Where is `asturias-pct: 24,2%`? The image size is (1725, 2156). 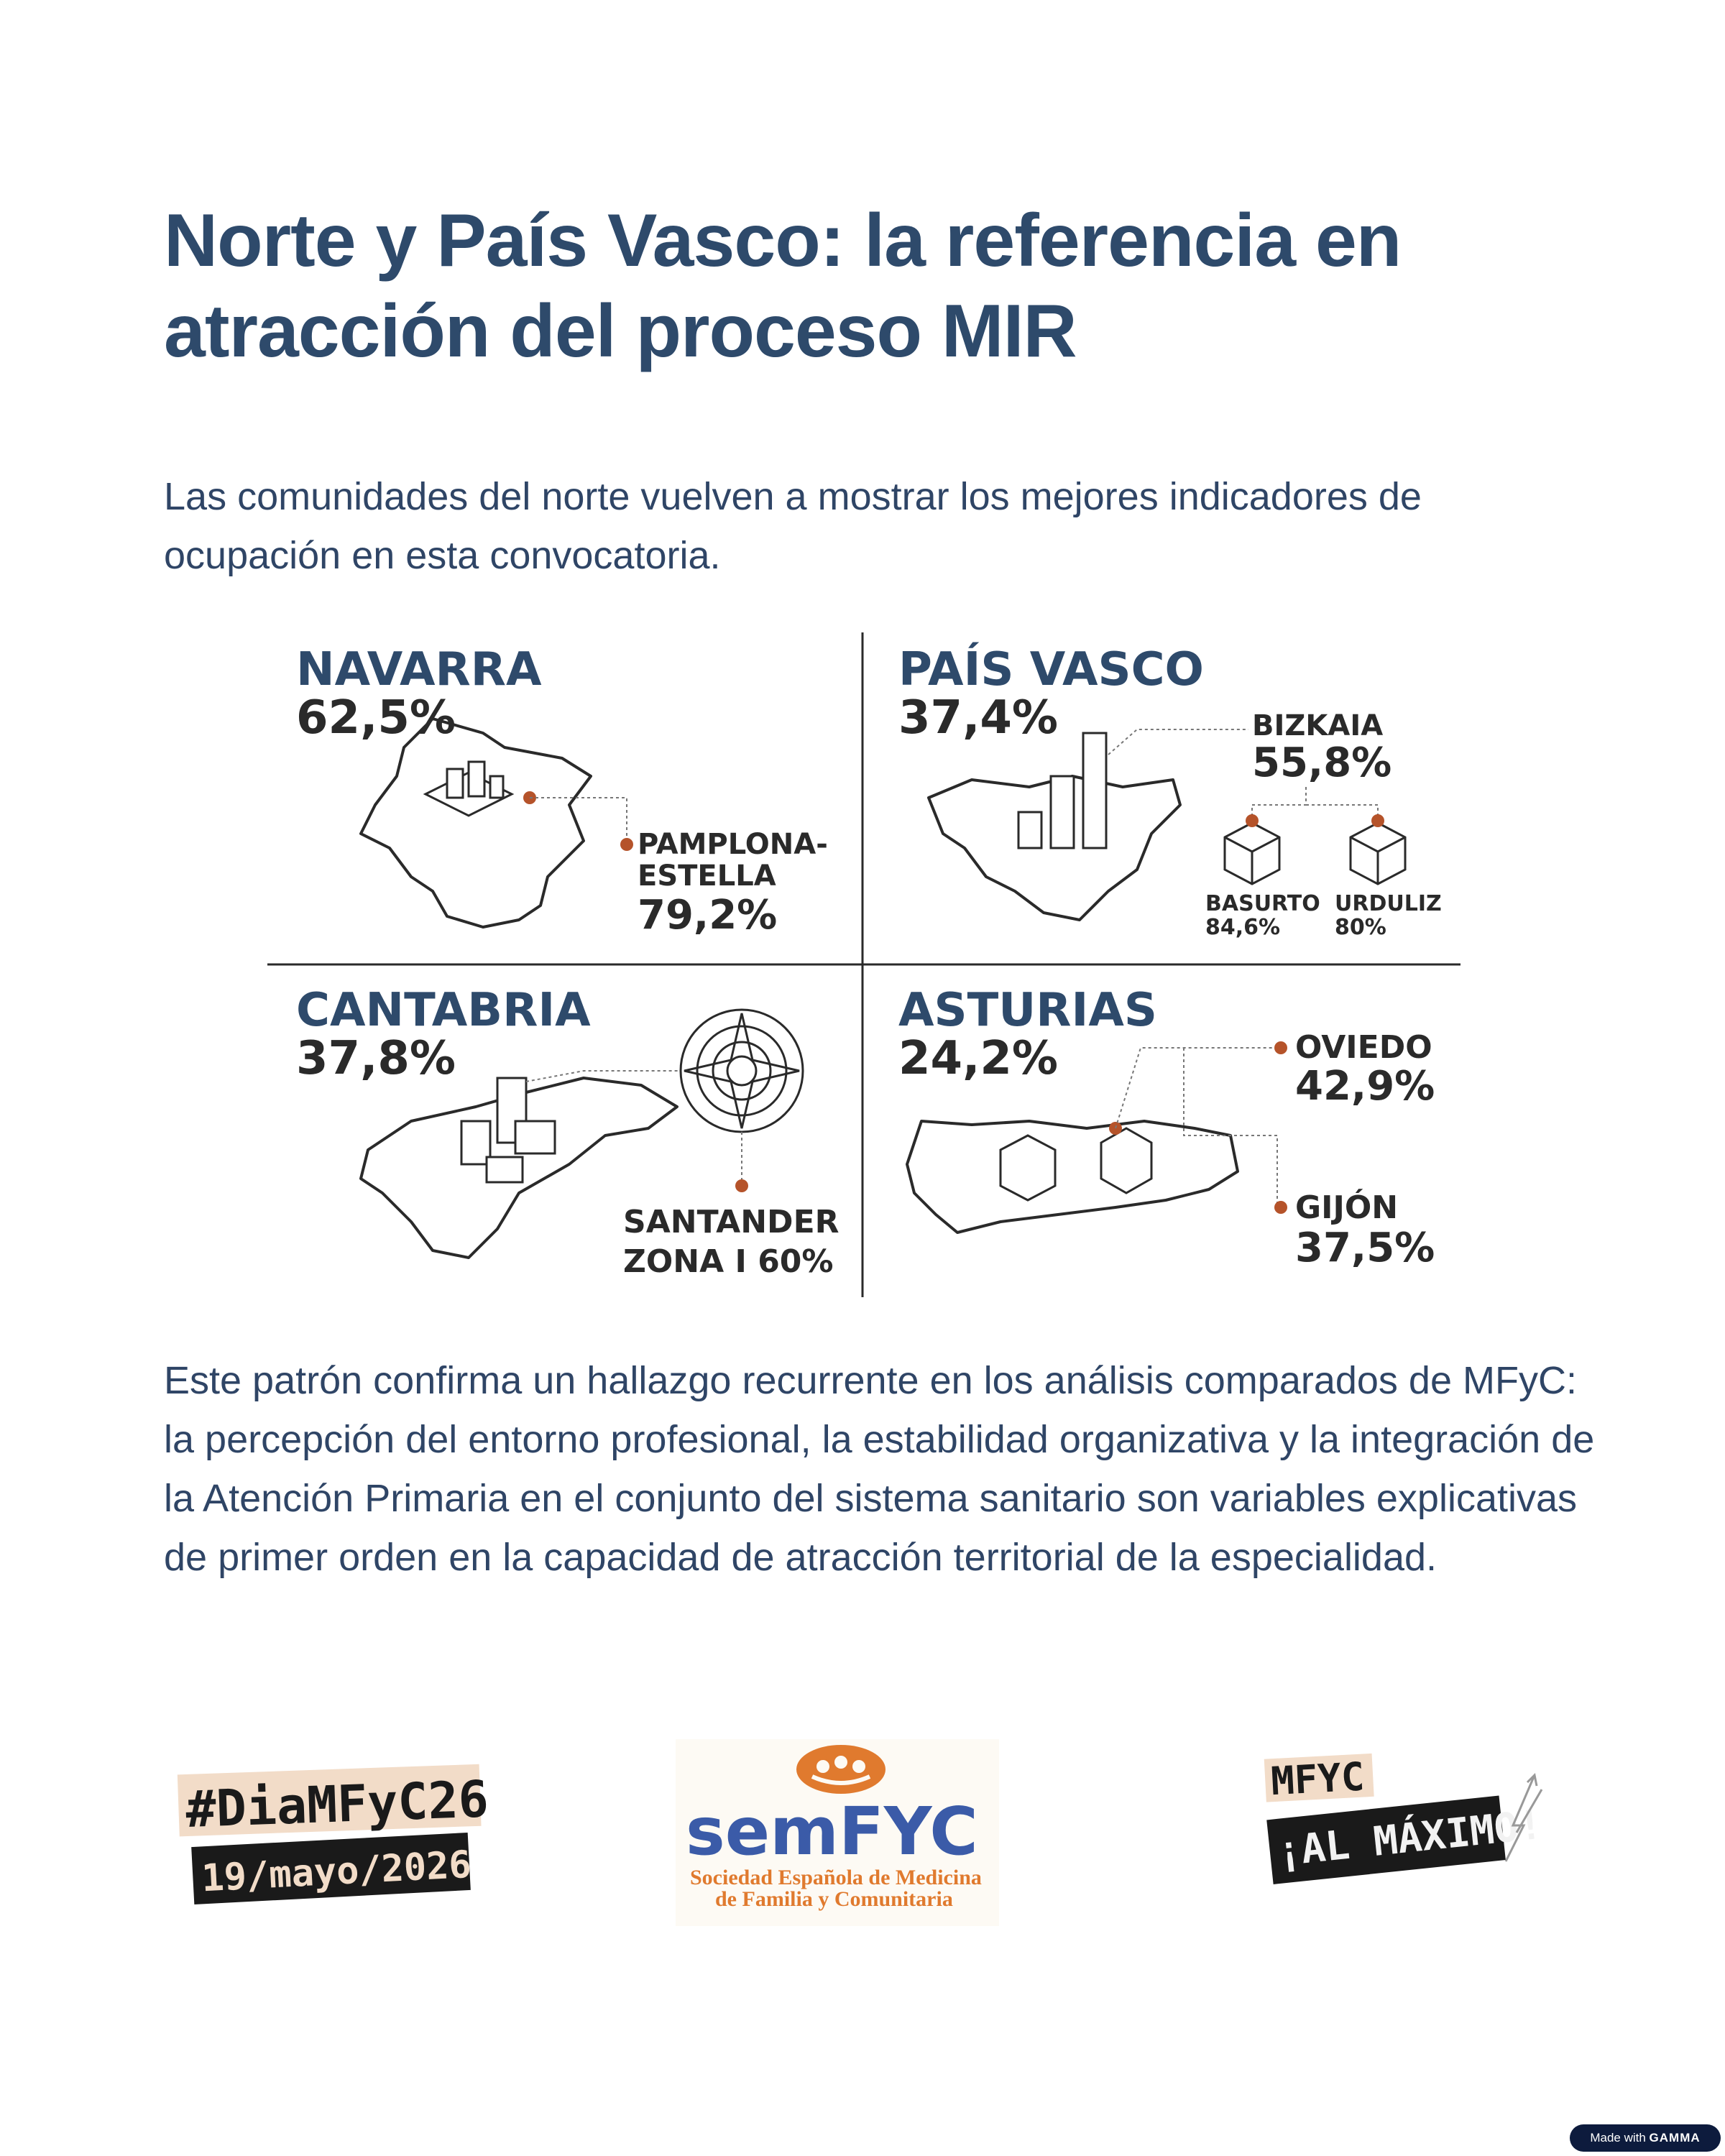
asturias-pct: 24,2% is located at coordinates (978, 1058).